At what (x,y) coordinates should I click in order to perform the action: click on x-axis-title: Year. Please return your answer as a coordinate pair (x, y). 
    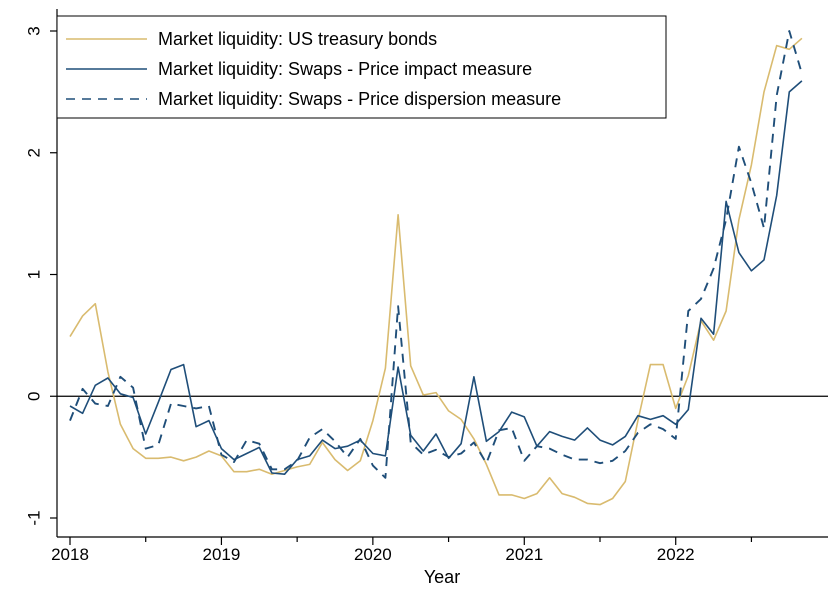
    Looking at the image, I should click on (442, 577).